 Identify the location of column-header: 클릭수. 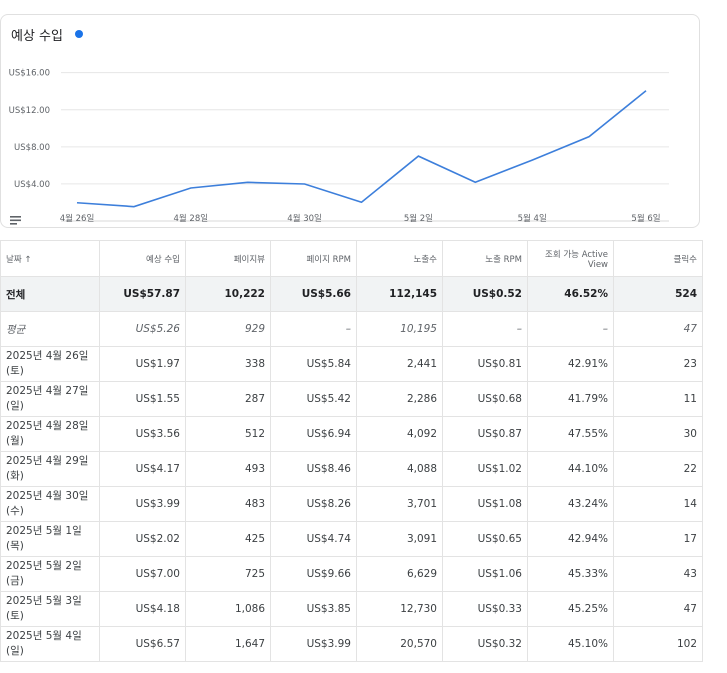
(658, 258).